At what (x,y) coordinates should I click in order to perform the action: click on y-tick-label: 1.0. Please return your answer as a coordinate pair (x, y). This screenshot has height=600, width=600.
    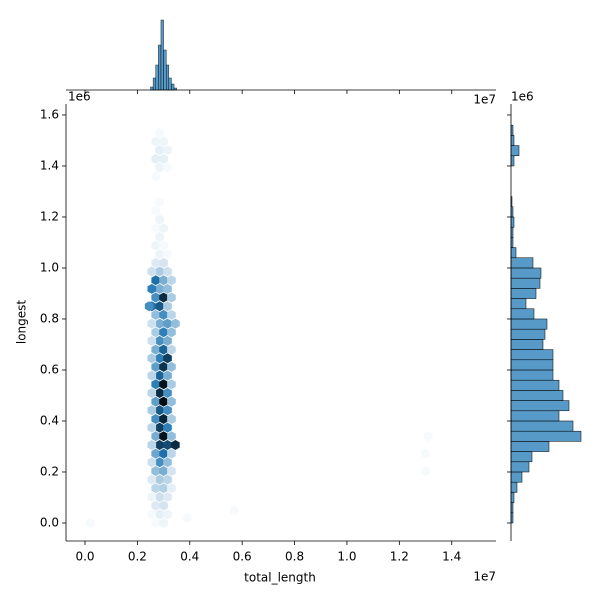
    Looking at the image, I should click on (49, 267).